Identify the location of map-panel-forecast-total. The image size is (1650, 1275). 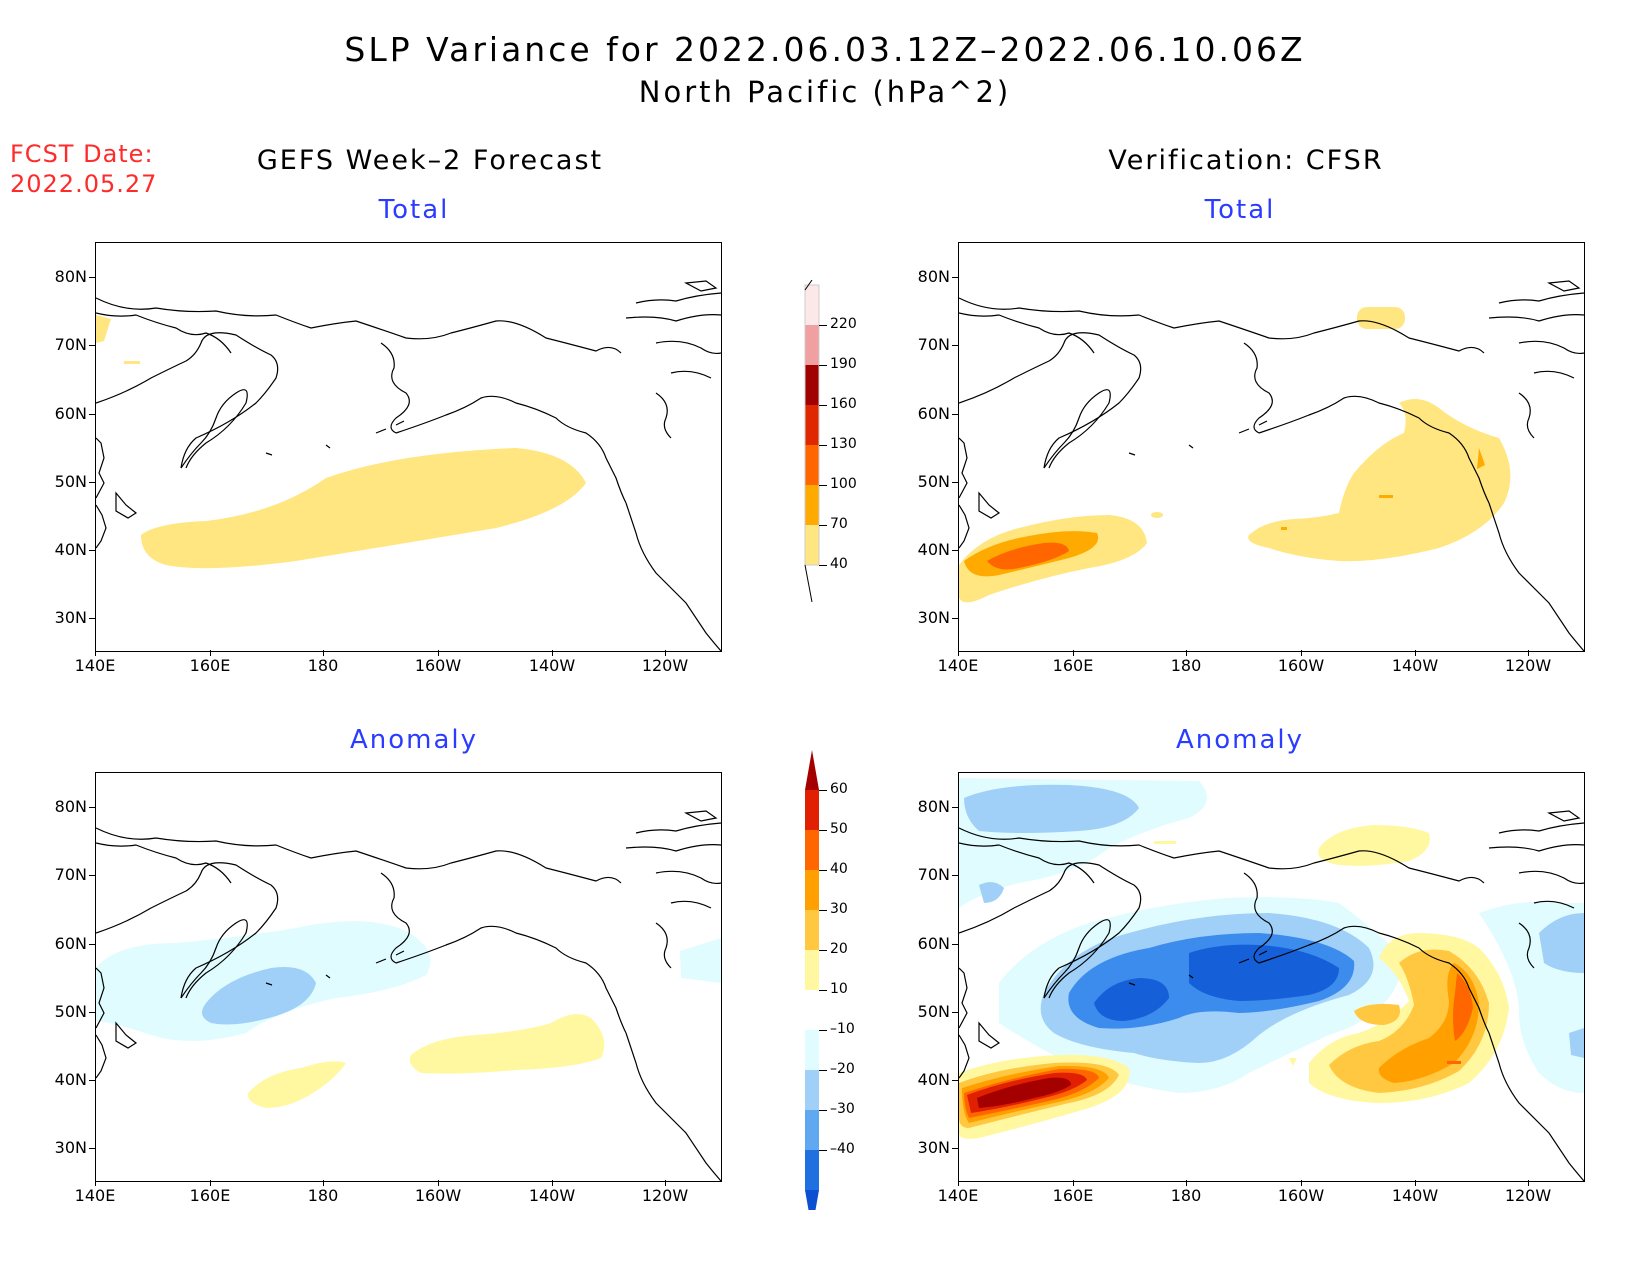
(408, 447).